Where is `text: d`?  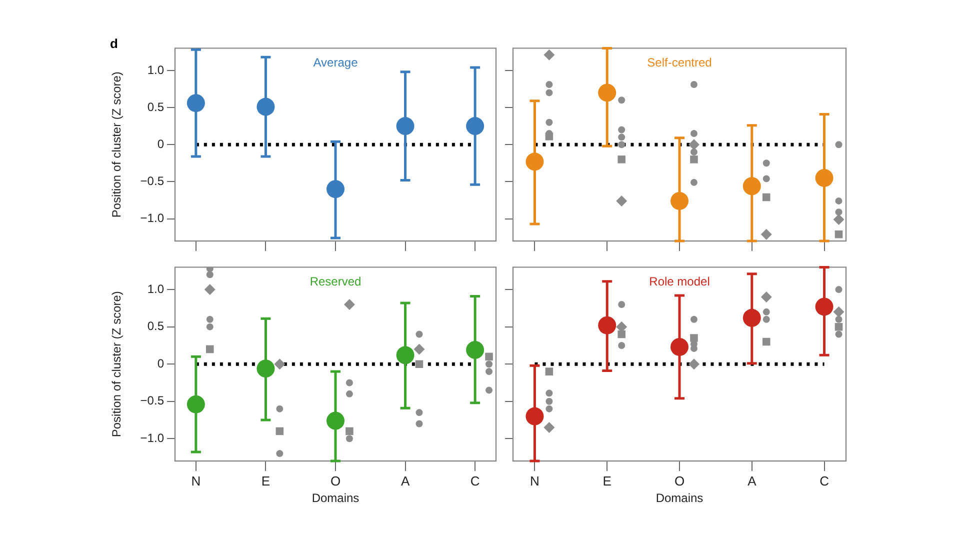
text: d is located at coordinates (114, 44).